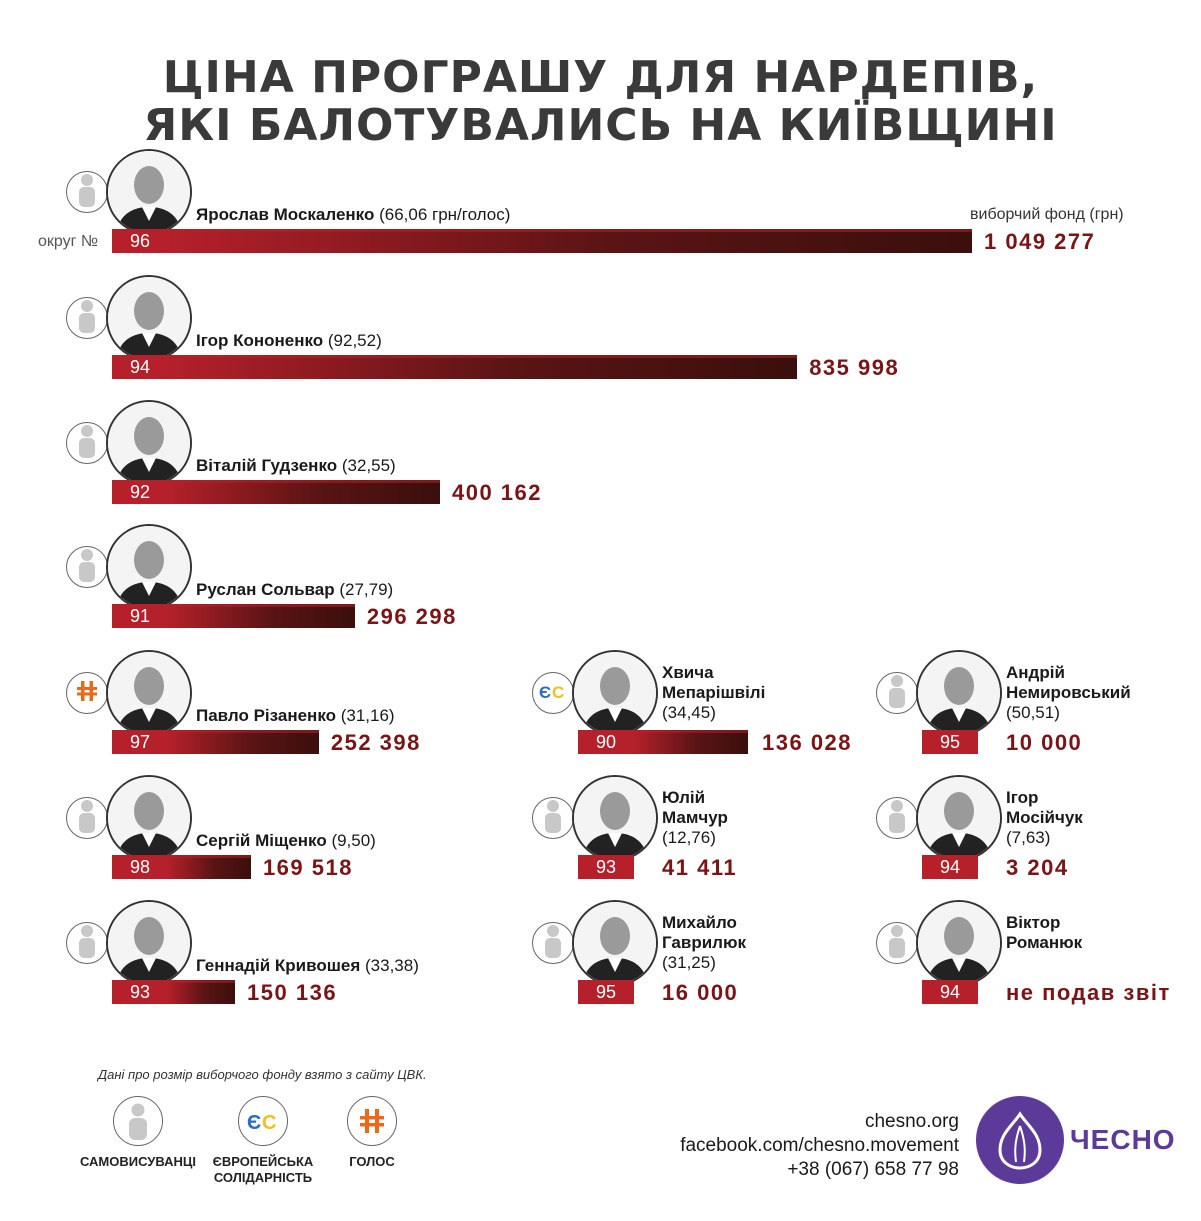 The width and height of the screenshot is (1201, 1221). Describe the element at coordinates (353, 840) in the screenshot. I see `candidate-ratio: (9,50)` at that location.